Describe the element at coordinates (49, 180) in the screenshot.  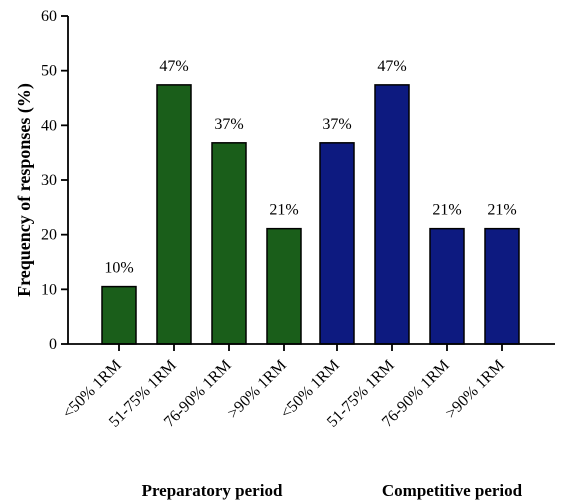
I see `y-tick-label-30: 30` at that location.